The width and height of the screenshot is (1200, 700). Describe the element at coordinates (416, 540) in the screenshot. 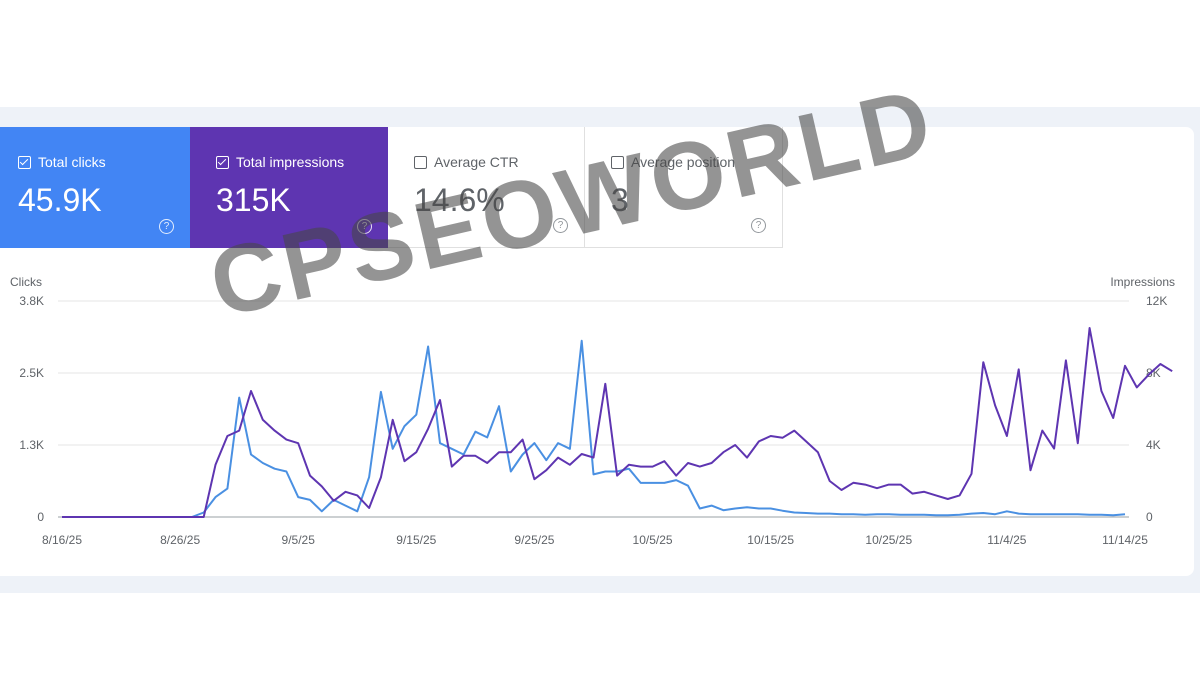

I see `x-tick-label: 9/15/25` at that location.